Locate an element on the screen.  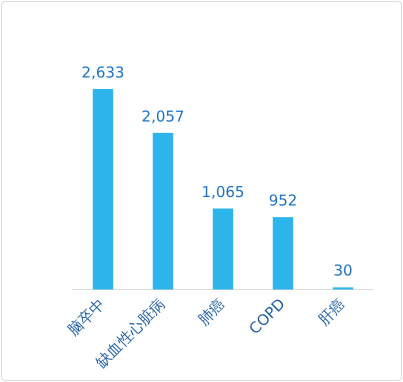
x-tick-label: 肺癌 is located at coordinates (211, 311).